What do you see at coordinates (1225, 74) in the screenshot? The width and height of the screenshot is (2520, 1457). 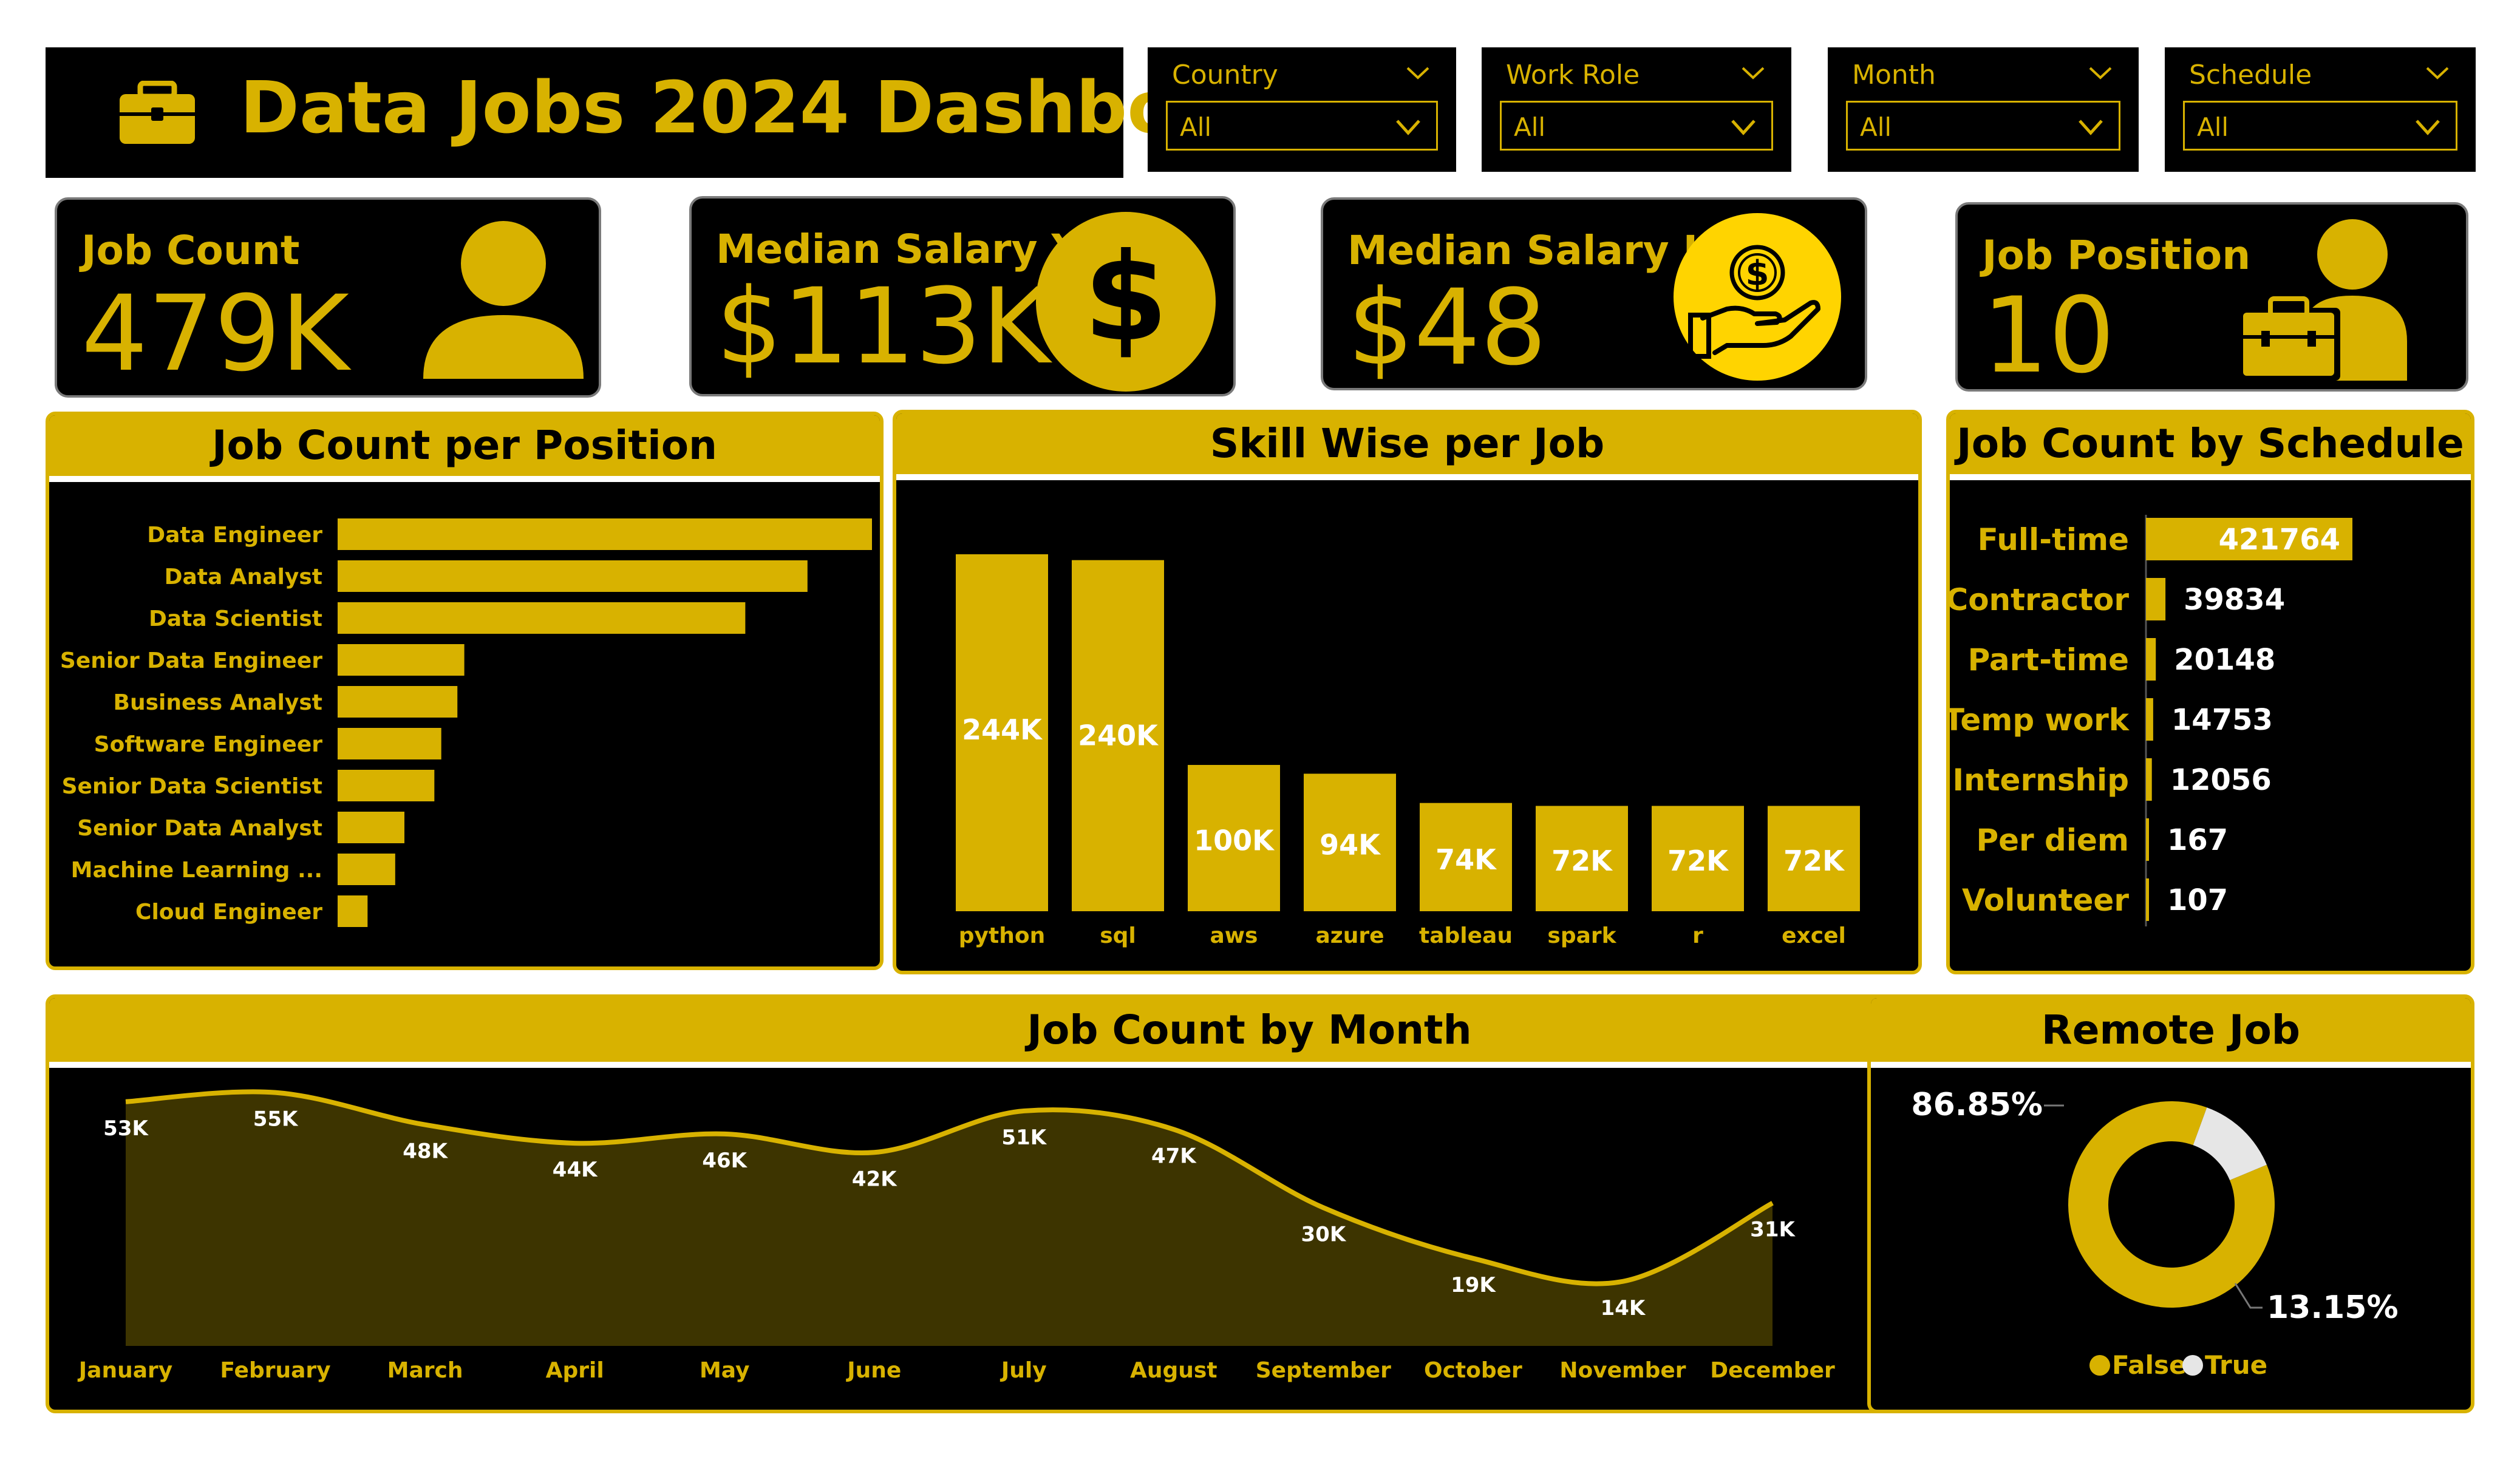 I see `filter-label: Country` at bounding box center [1225, 74].